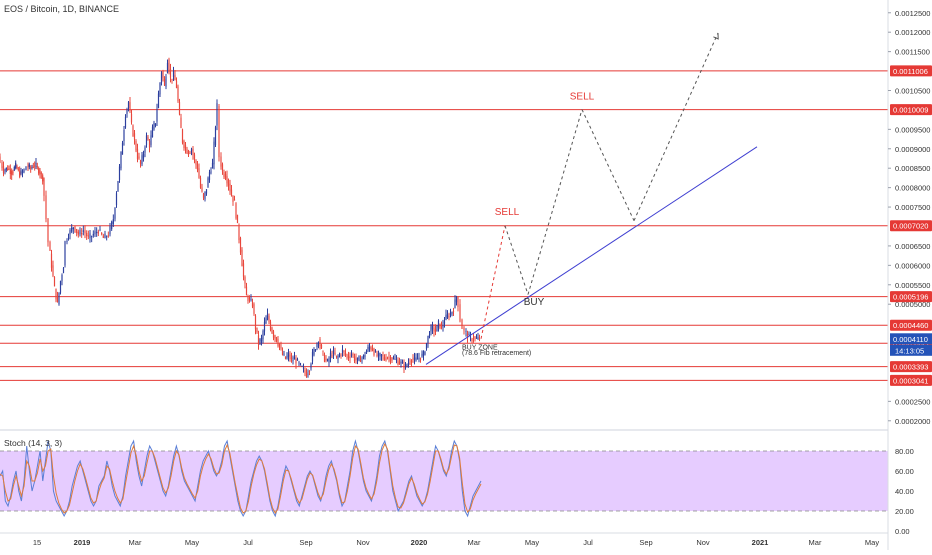 The image size is (932, 555). Describe the element at coordinates (496, 353) in the screenshot. I see `annotation-4: (78.6 Fib retracement)` at that location.